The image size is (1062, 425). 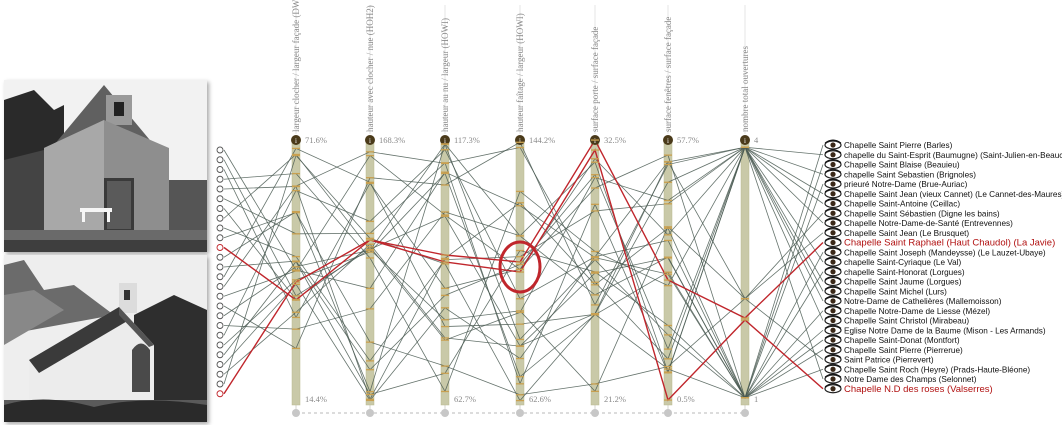 I want to click on chapel-label: Notre-Dame de Cathelières (Mallemoisson), so click(x=923, y=301).